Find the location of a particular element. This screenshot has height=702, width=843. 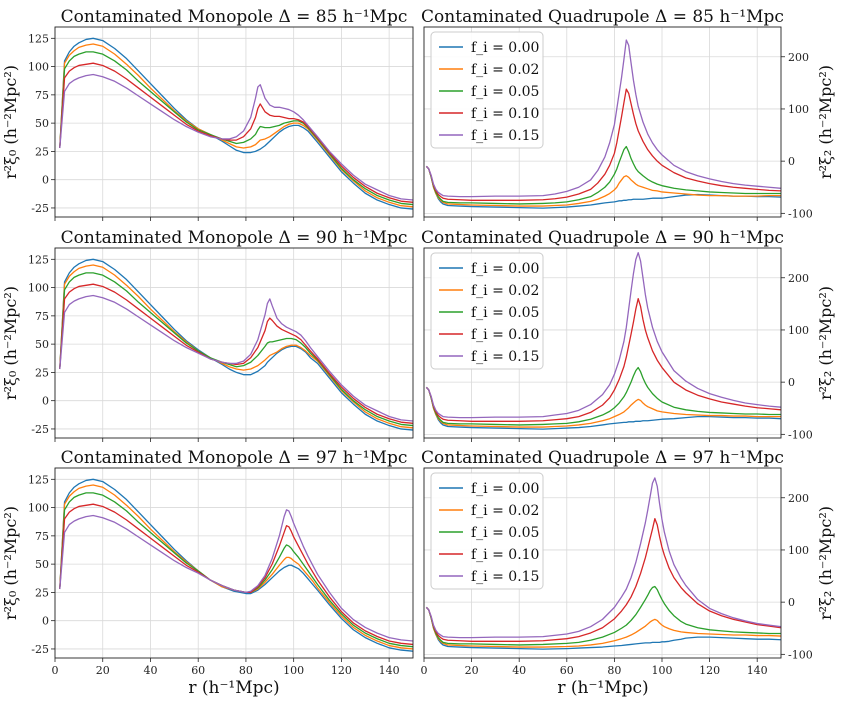

x-axis-label-left: r (h⁻¹Mpc) is located at coordinates (233, 688).